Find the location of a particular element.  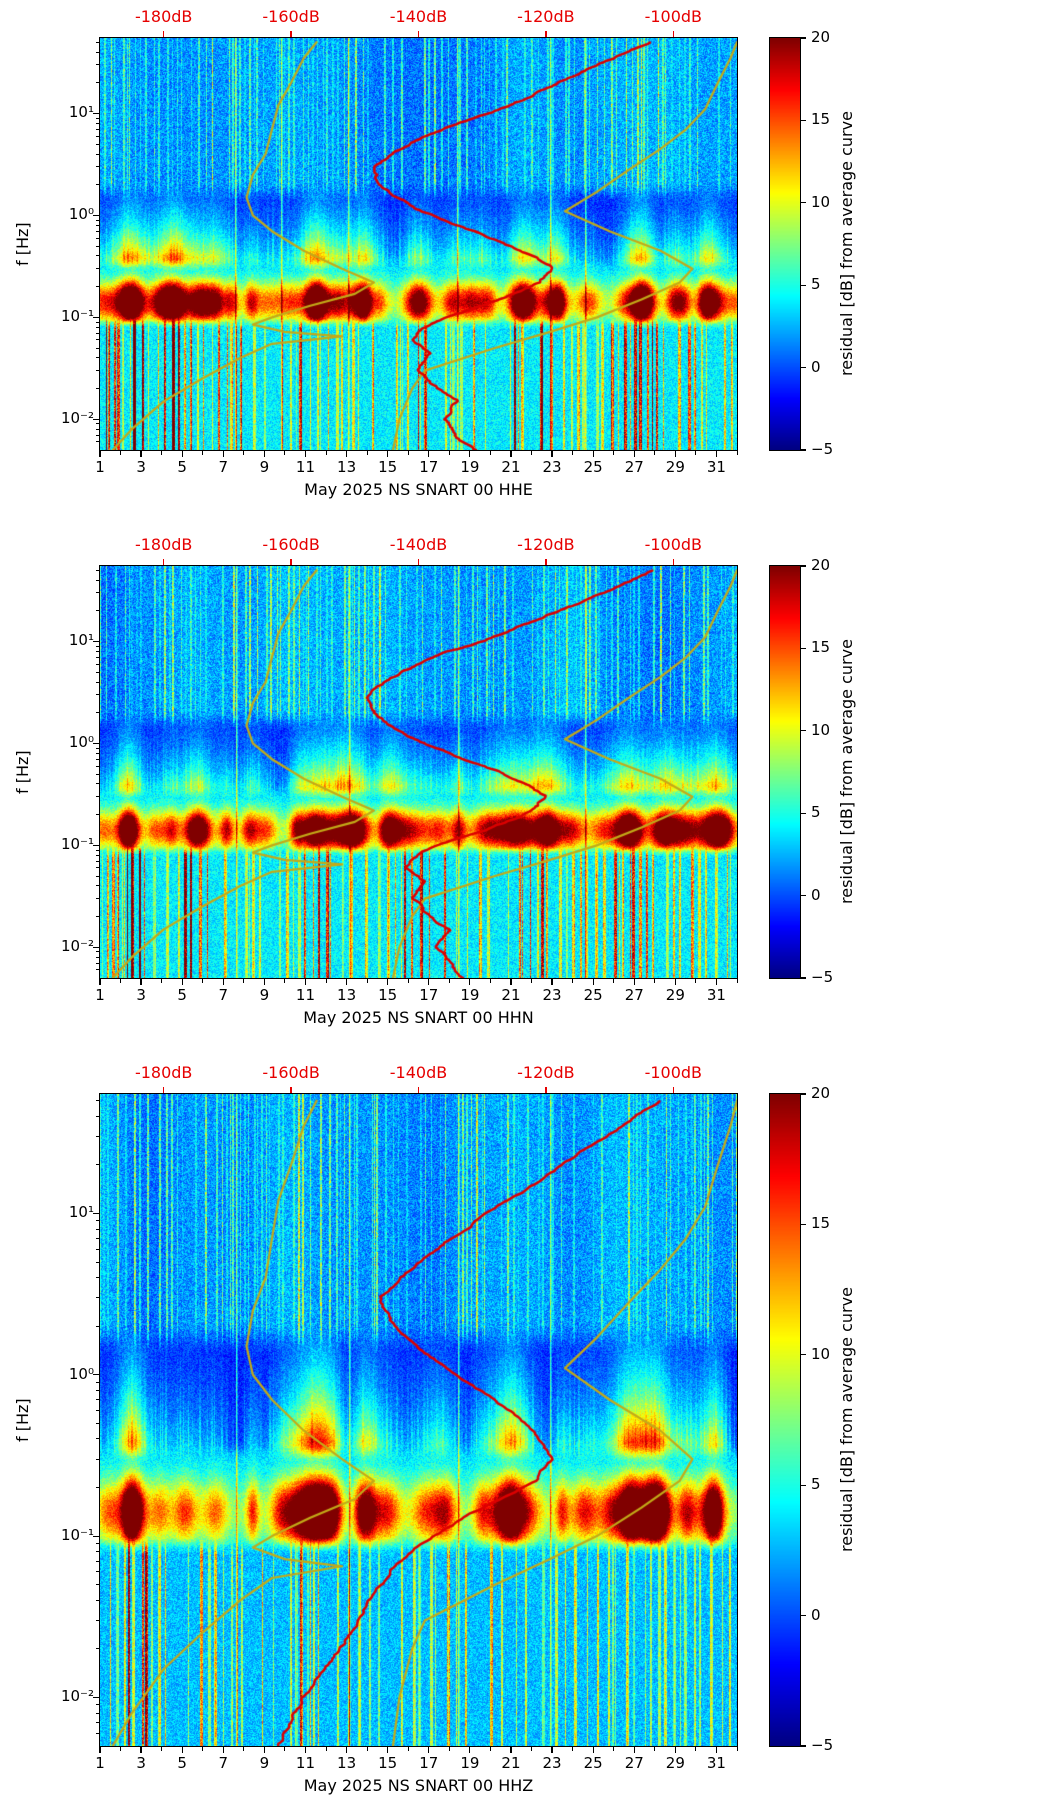

x-axis-label: May 2025 NS SNART 00 HHE is located at coordinates (418, 489).